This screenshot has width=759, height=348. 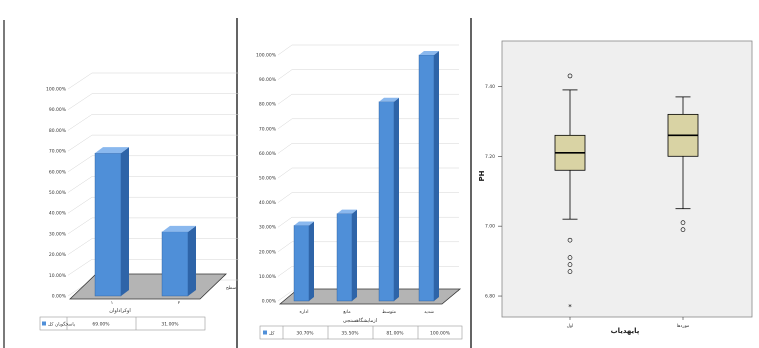 I want to click on chart-2-x-label: ازمایشگاهسنجی, so click(x=360, y=320).